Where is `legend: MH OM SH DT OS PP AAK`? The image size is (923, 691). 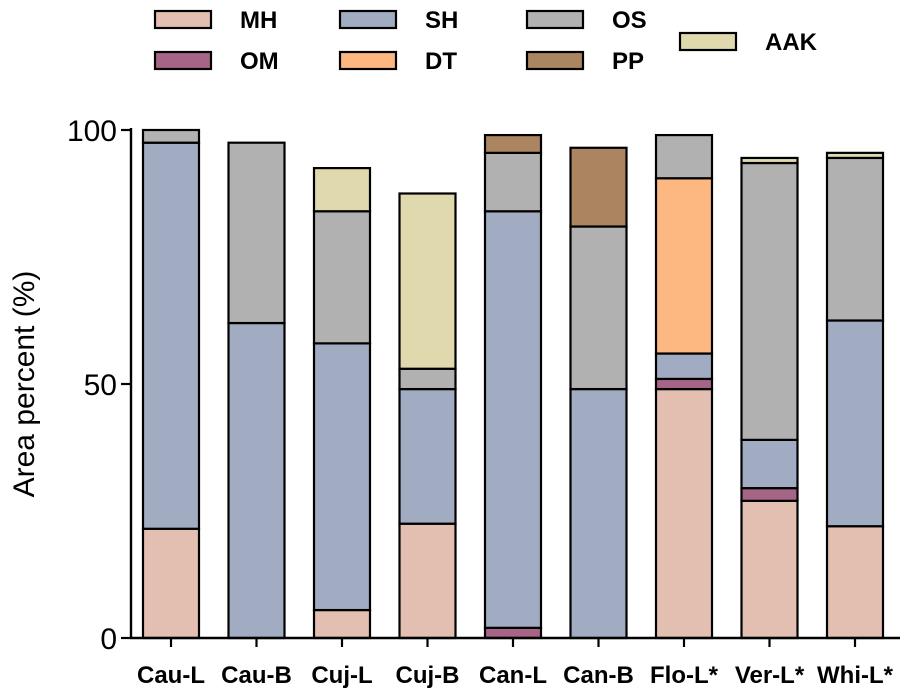 legend: MH OM SH DT OS PP AAK is located at coordinates (485, 41).